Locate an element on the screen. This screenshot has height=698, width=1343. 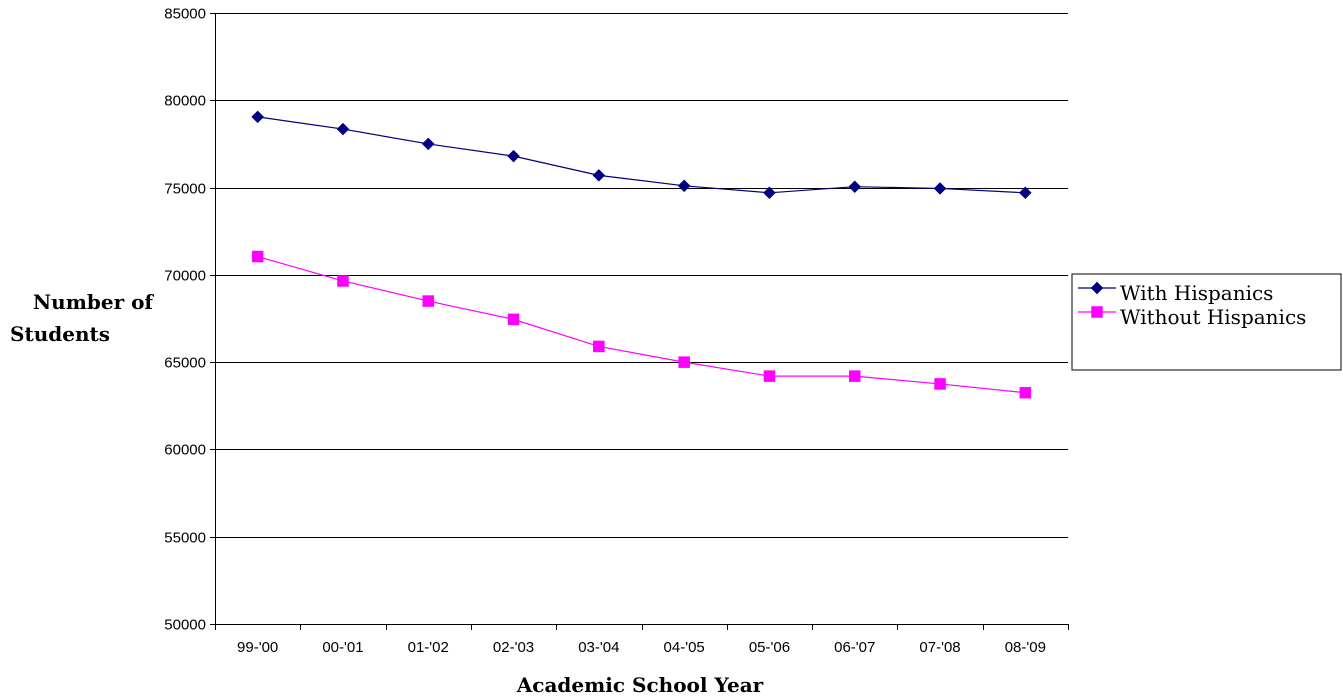
x-tick-label: 07-'08 is located at coordinates (939, 647).